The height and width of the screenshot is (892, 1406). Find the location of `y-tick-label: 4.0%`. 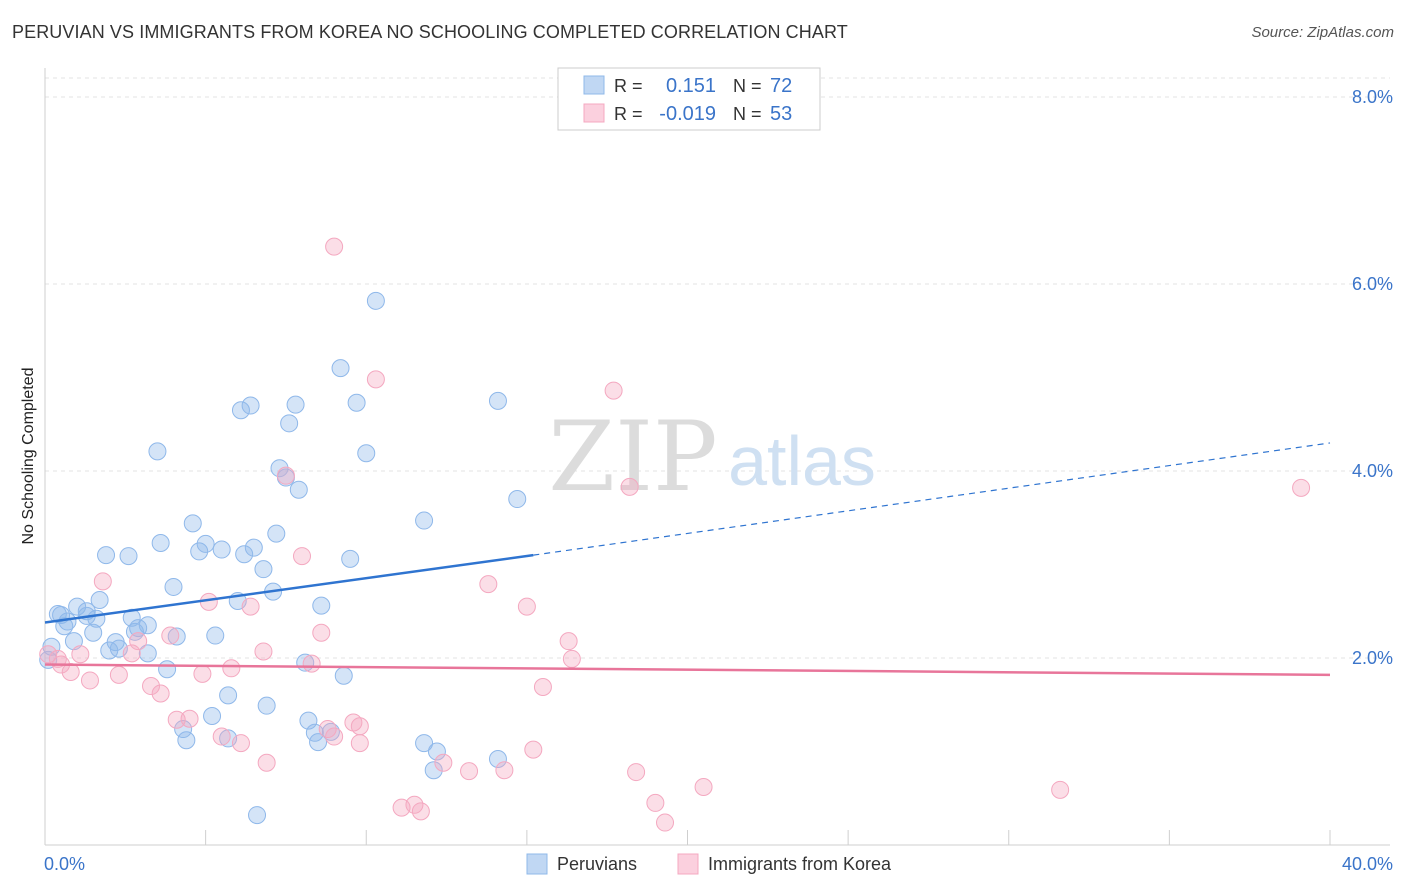

y-tick-label: 4.0% is located at coordinates (1372, 471).